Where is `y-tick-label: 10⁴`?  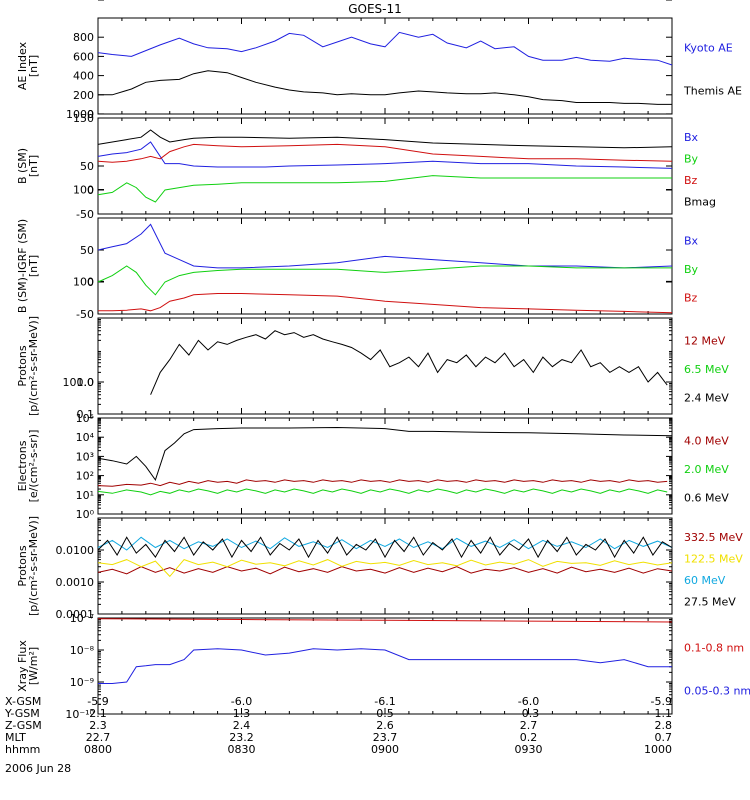
y-tick-label: 10⁴ is located at coordinates (85, 437).